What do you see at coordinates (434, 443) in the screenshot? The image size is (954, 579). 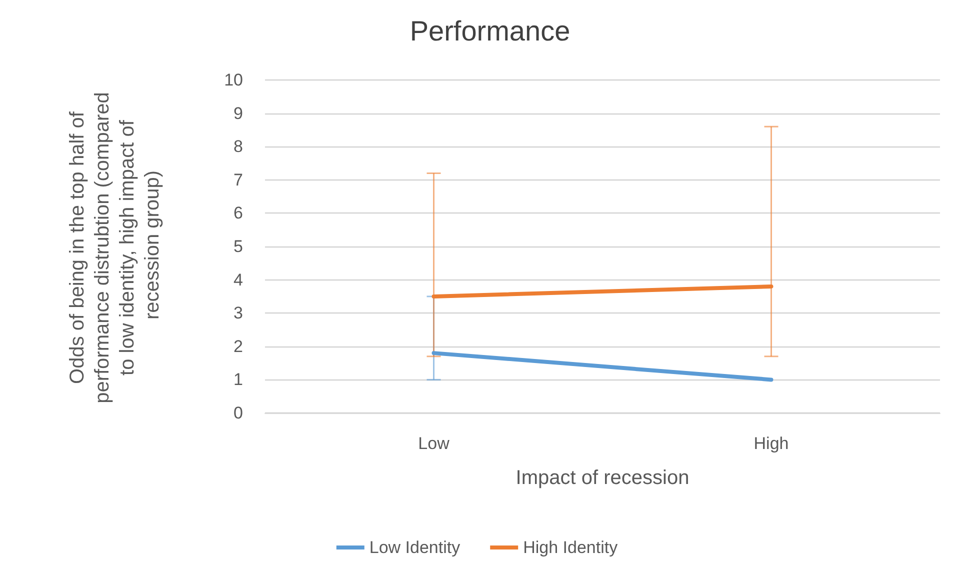 I see `x-tick-label: Low` at bounding box center [434, 443].